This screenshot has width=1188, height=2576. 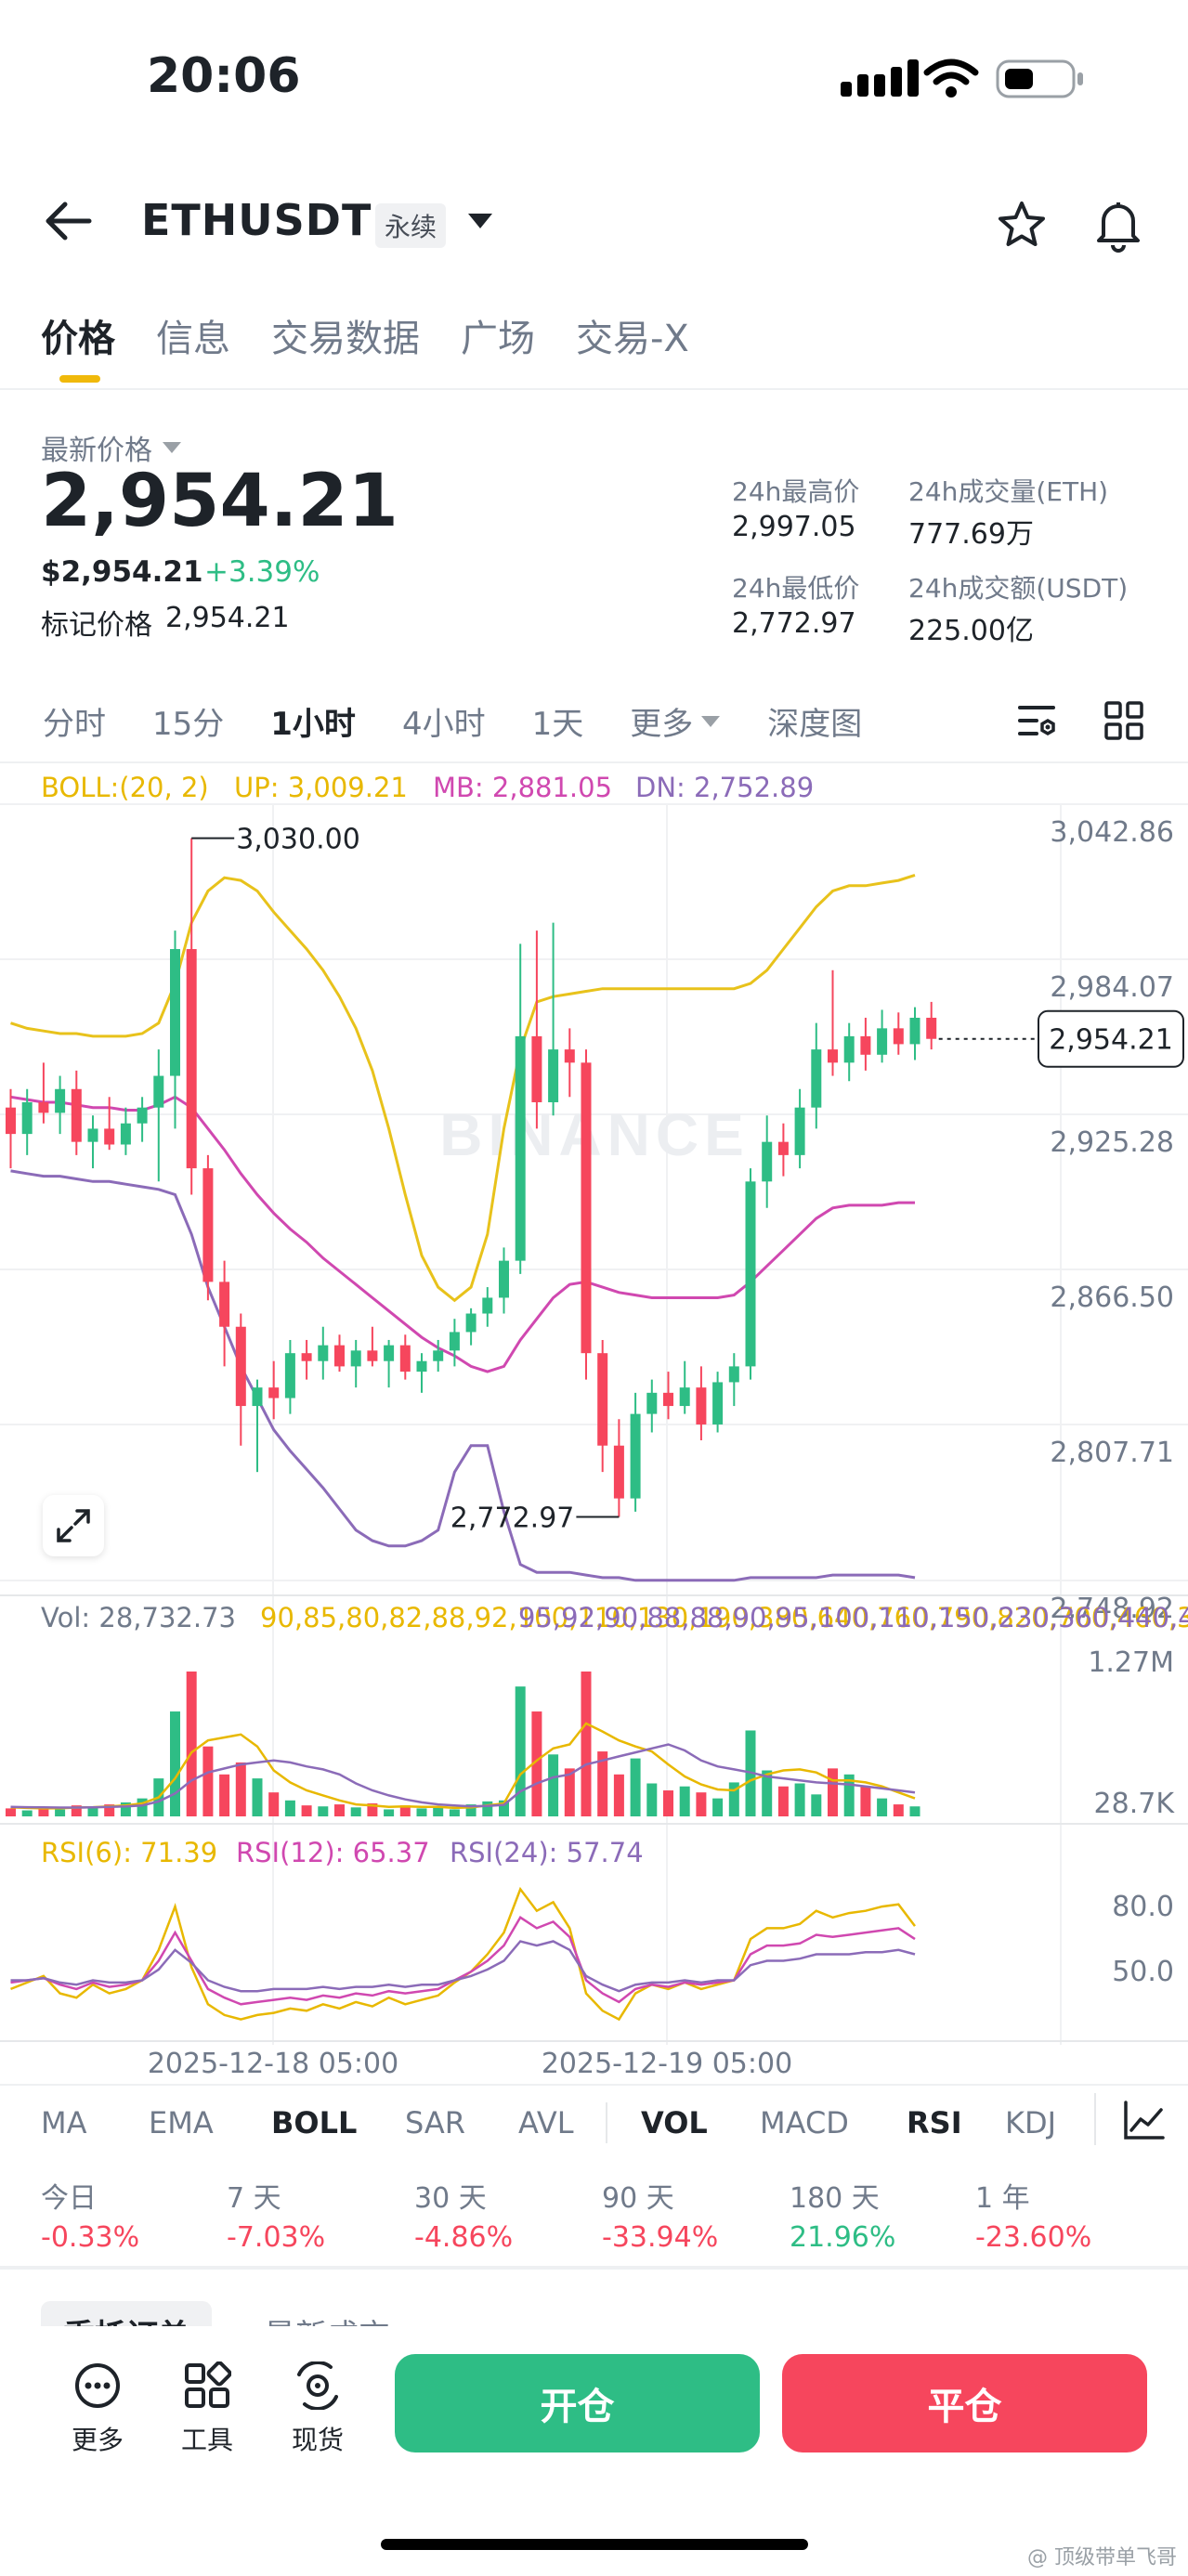 I want to click on depth-chart-tab: 深度图, so click(x=815, y=725).